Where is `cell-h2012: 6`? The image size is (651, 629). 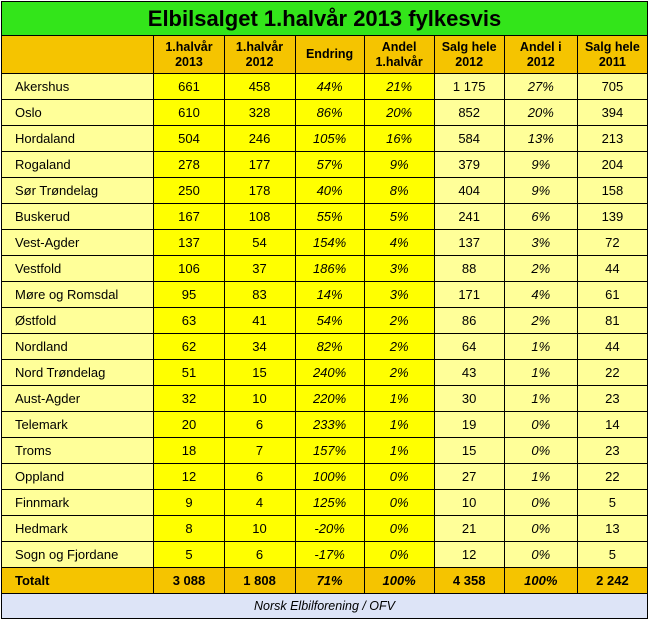
cell-h2012: 6 is located at coordinates (259, 476).